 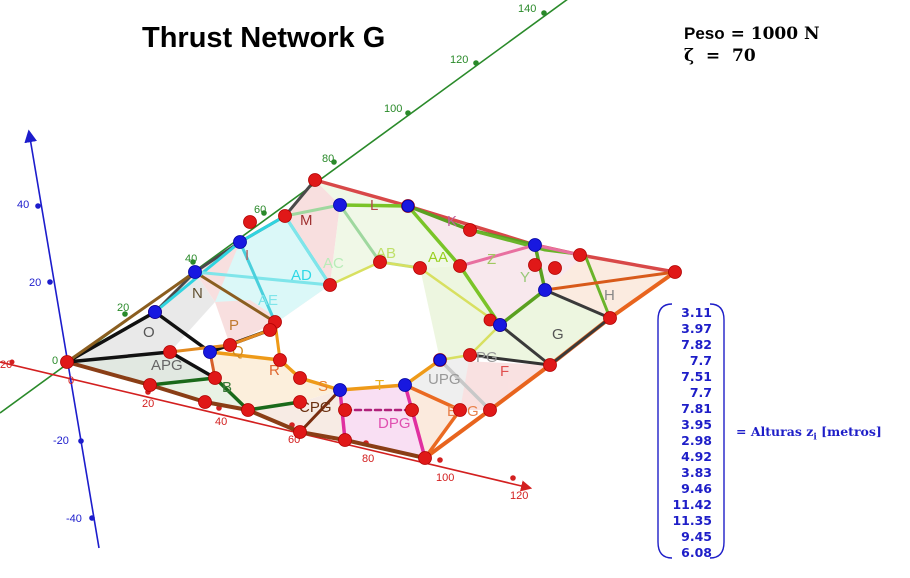 What do you see at coordinates (197, 293) in the screenshot?
I see `region-label: N` at bounding box center [197, 293].